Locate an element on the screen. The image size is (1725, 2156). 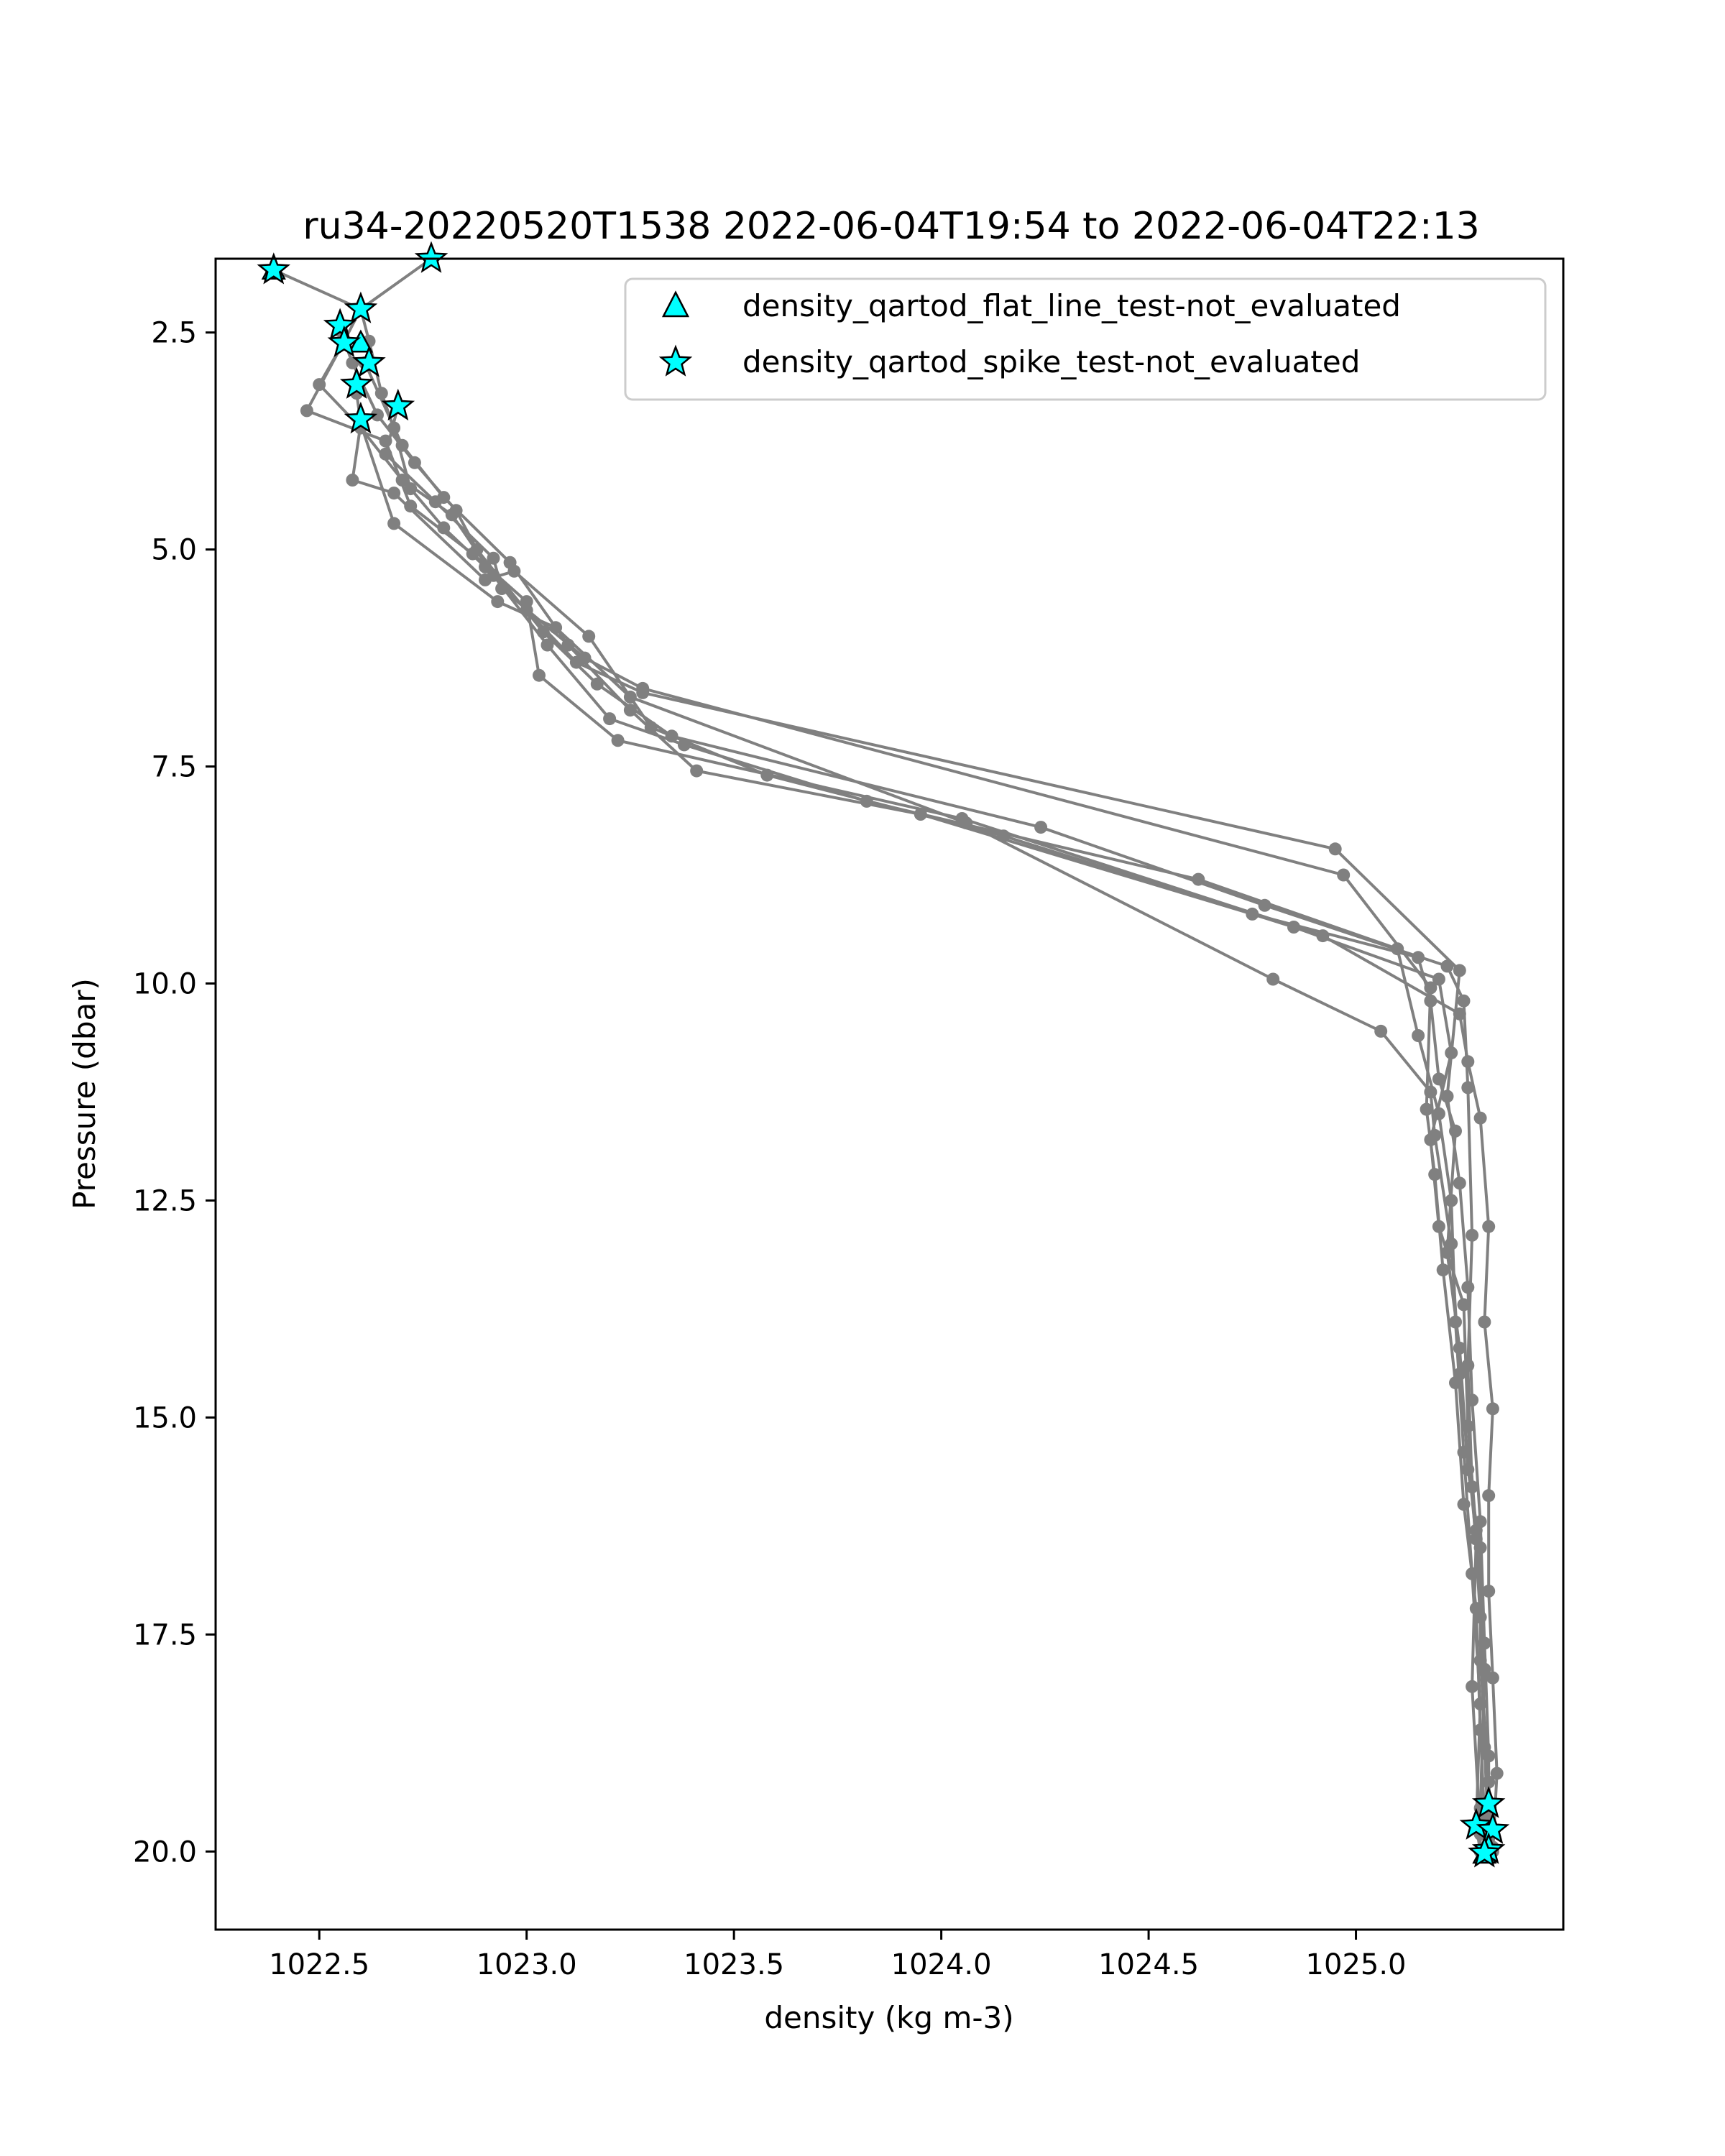
y-tick-label-3: 7.5 is located at coordinates (174, 768).